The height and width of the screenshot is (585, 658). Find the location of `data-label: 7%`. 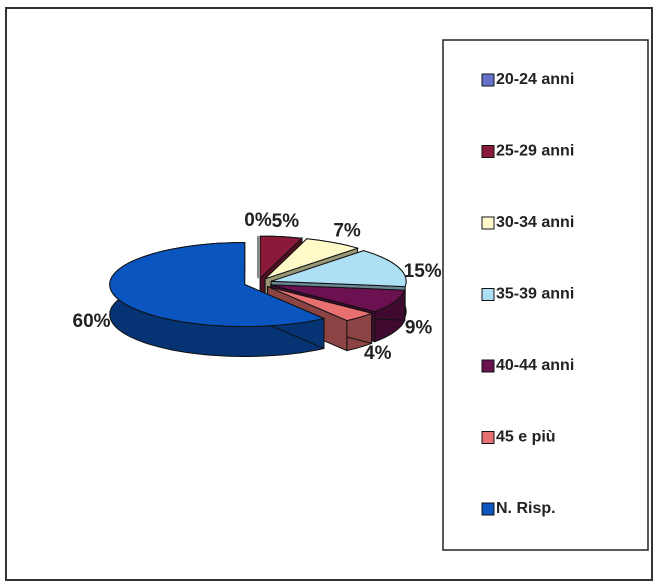

data-label: 7% is located at coordinates (347, 231).